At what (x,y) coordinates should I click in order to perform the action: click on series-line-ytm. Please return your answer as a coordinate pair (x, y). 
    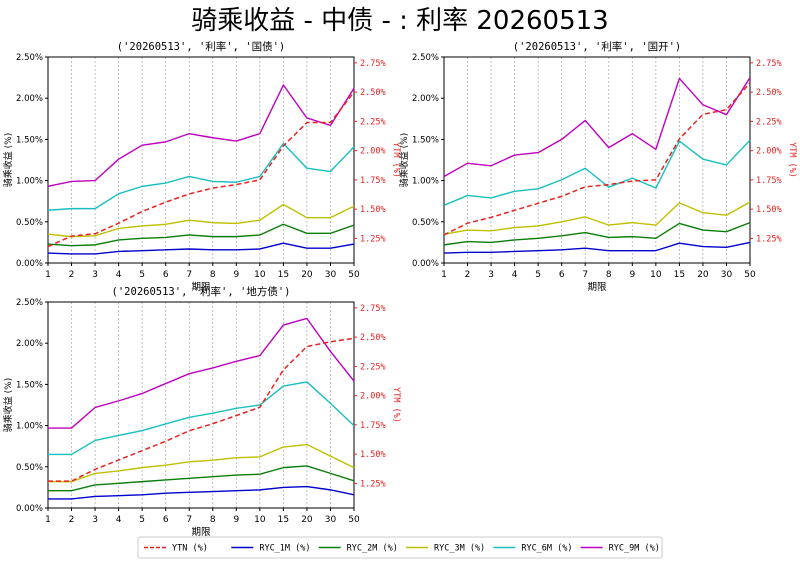
    Looking at the image, I should click on (201, 409).